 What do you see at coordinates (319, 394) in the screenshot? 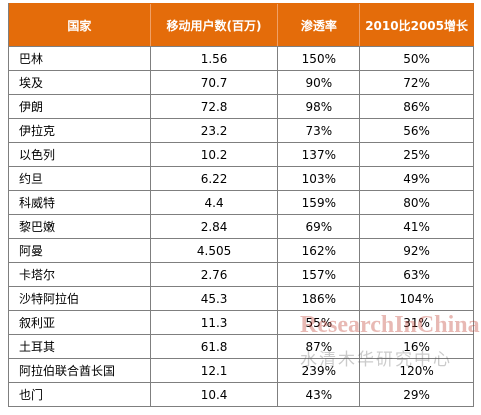
I see `penetration-cell: 43%` at bounding box center [319, 394].